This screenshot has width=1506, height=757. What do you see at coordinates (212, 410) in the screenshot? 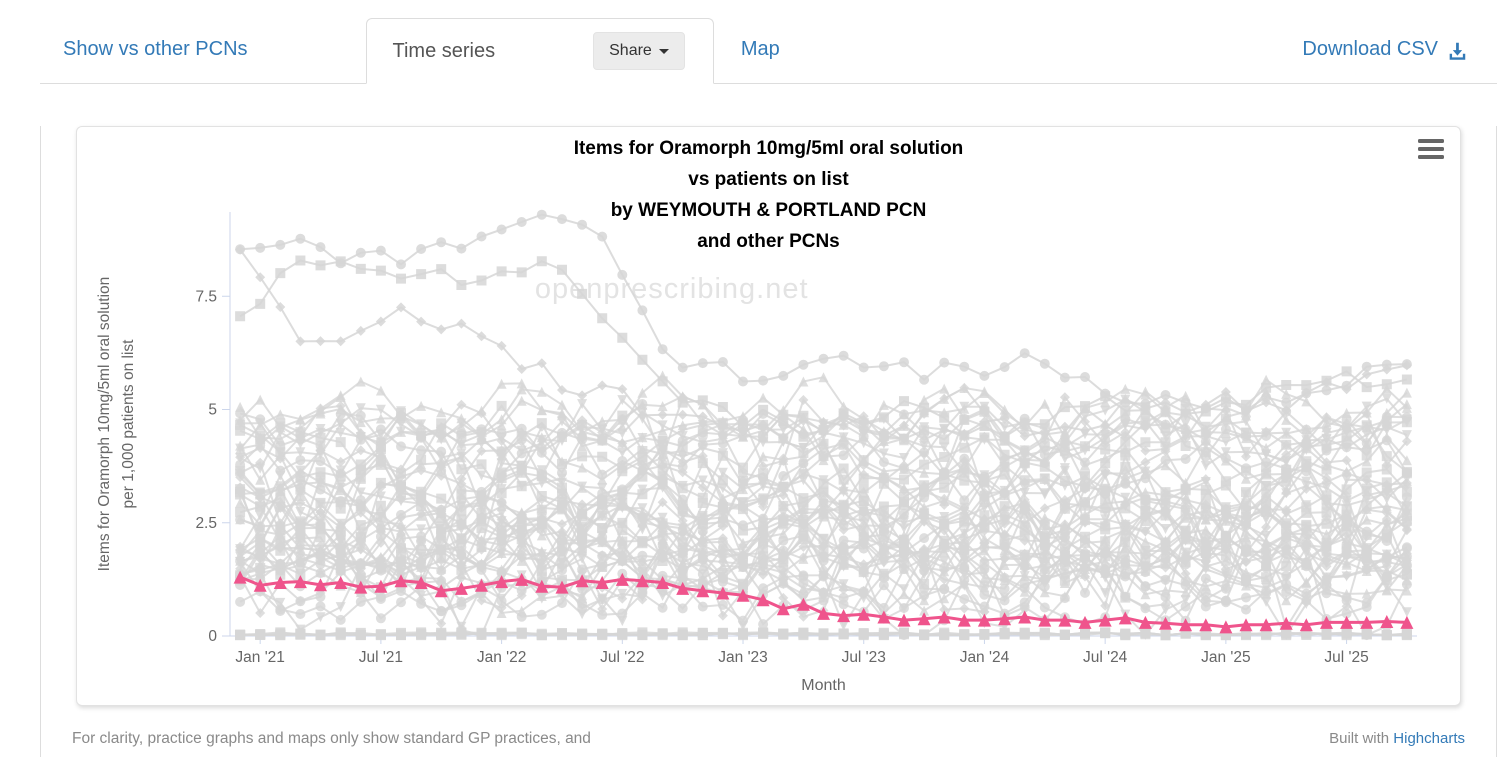
I see `y-tick-label: 5` at bounding box center [212, 410].